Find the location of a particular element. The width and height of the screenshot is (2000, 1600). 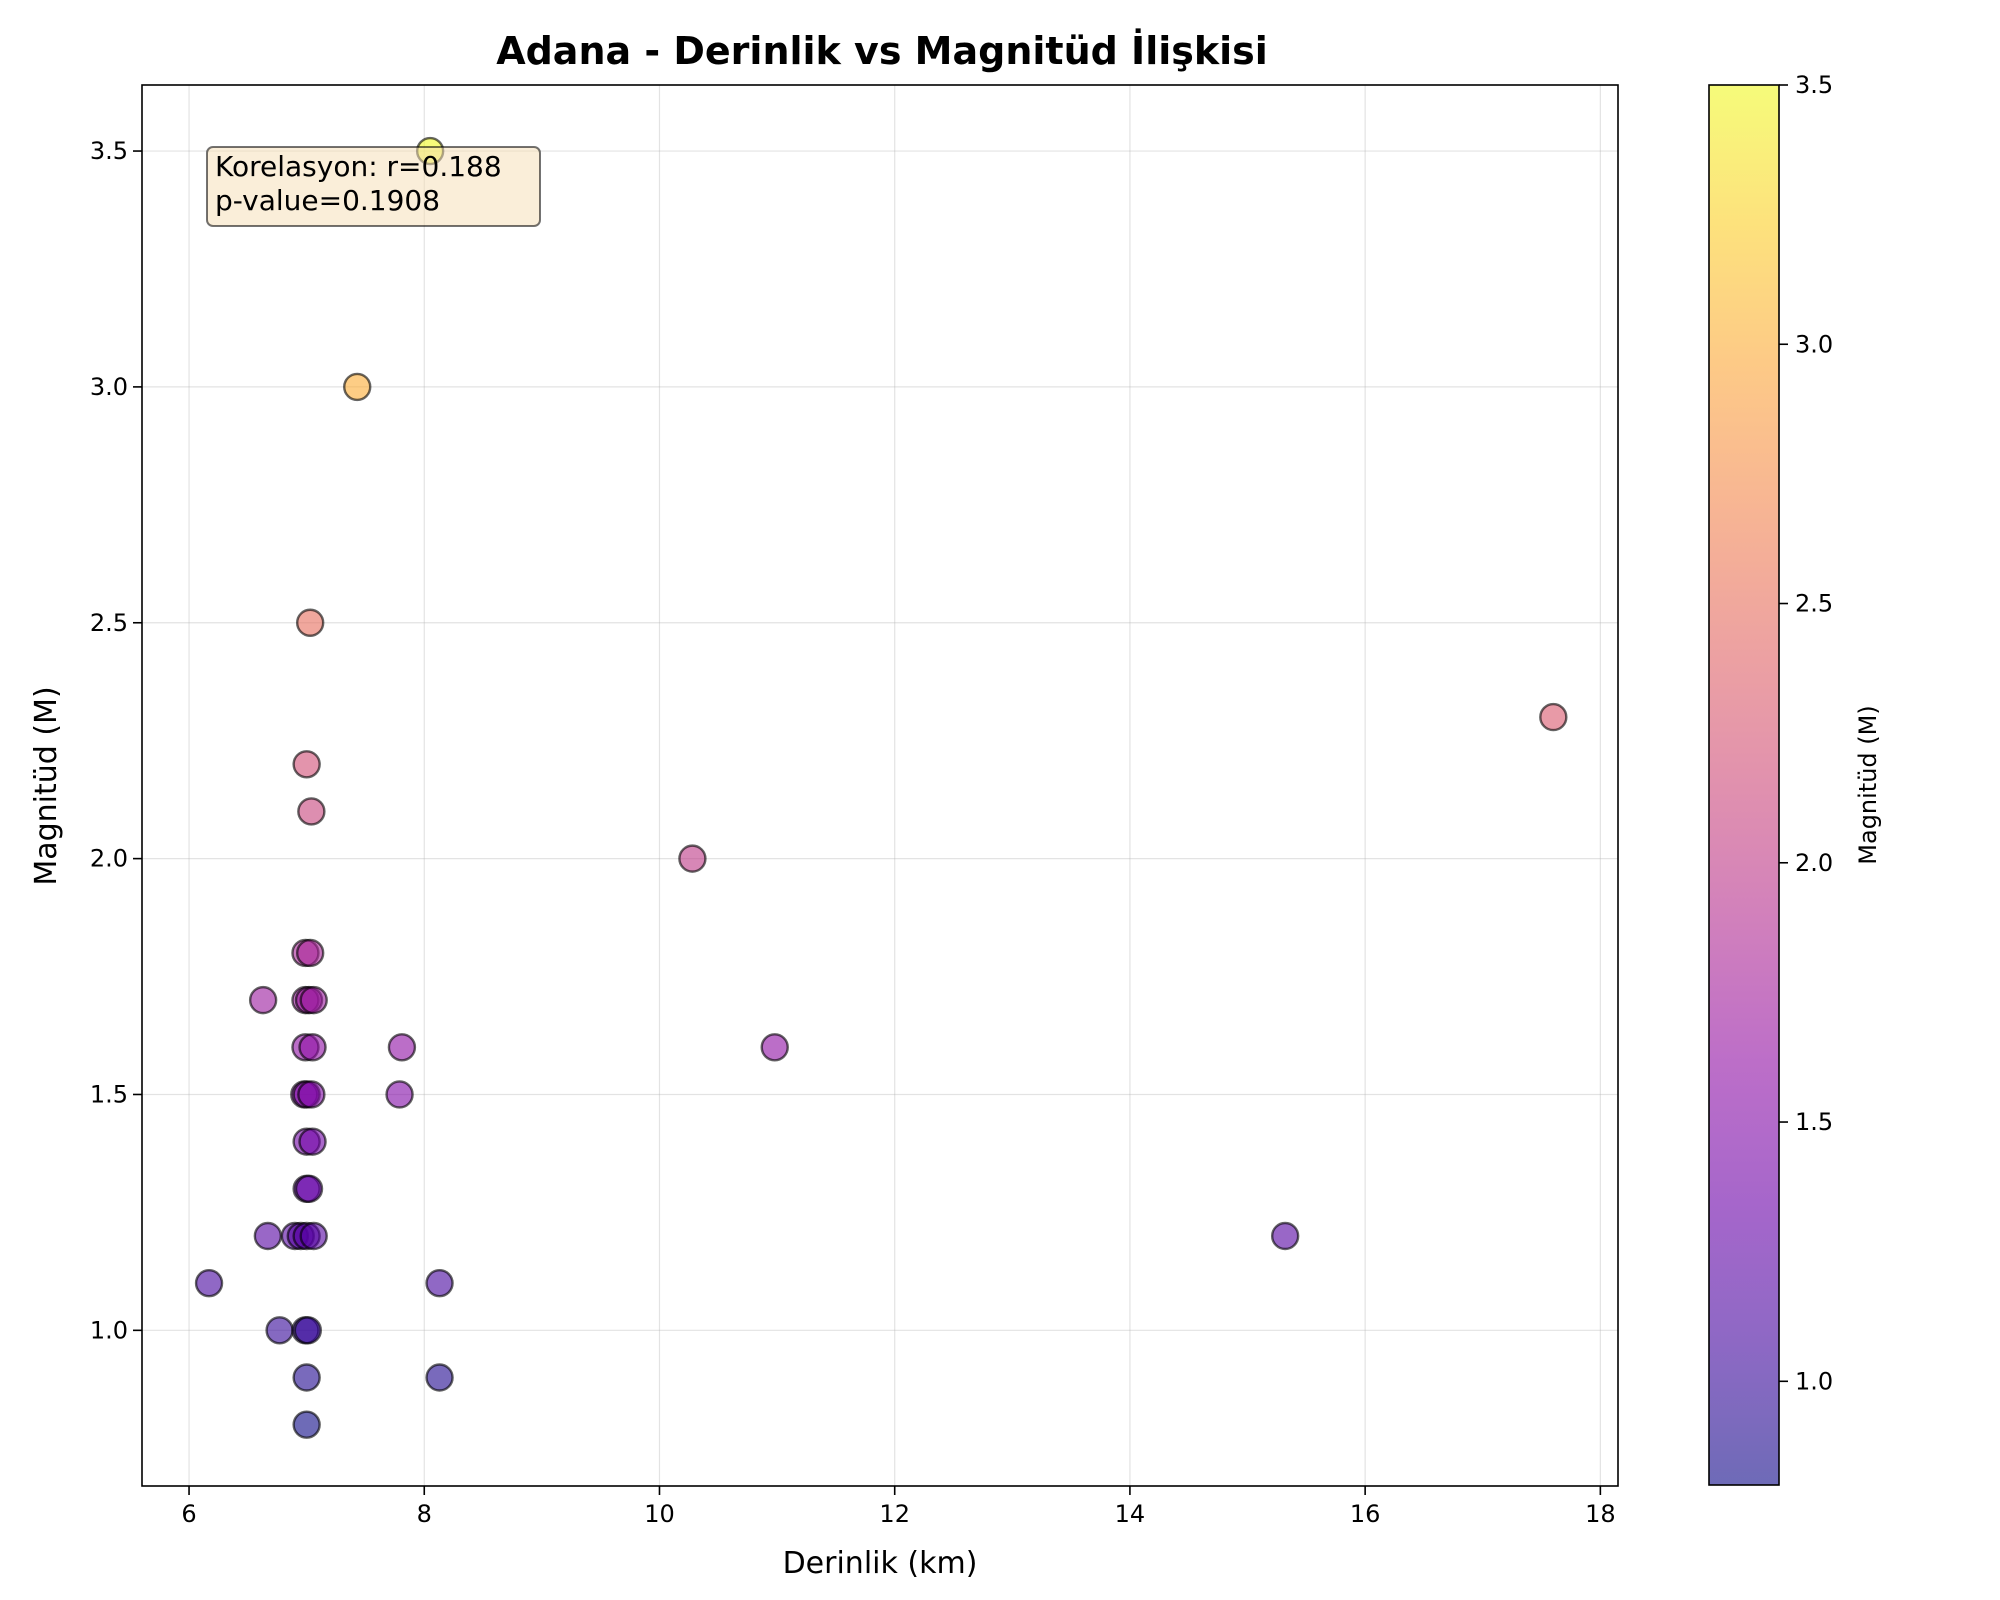

y-tick-label: 2.0 is located at coordinates (109, 859).